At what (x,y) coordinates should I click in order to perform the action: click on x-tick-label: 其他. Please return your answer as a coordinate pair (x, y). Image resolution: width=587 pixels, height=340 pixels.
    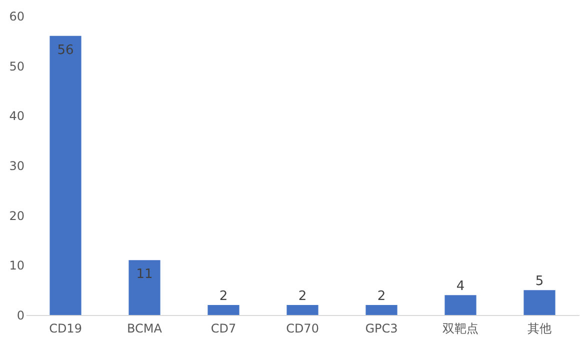
    Looking at the image, I should click on (540, 329).